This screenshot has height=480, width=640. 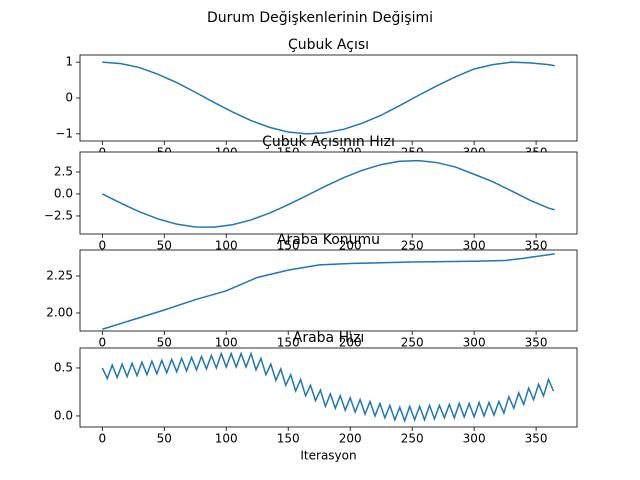 I want to click on subplot-title: Araba Hızı, so click(x=328, y=338).